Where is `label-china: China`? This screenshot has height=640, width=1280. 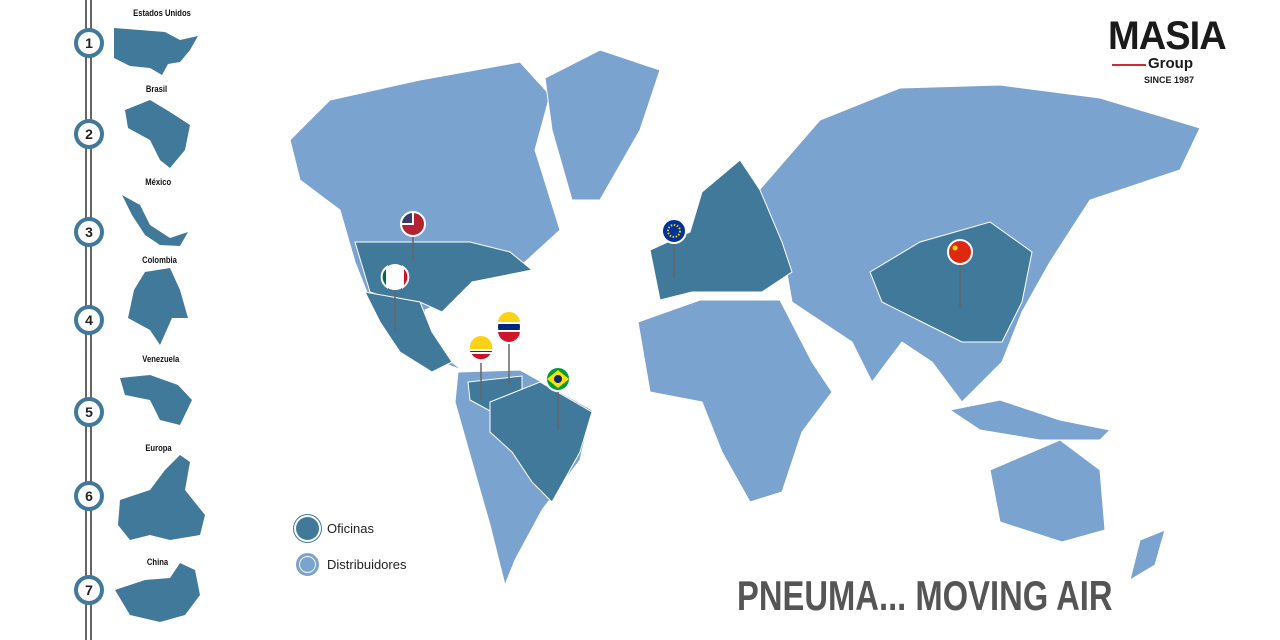 label-china: China is located at coordinates (157, 562).